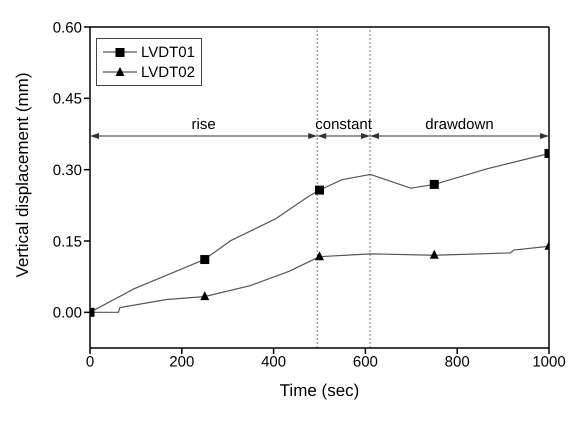 The width and height of the screenshot is (577, 421). What do you see at coordinates (90, 362) in the screenshot?
I see `x-tick-label: 0` at bounding box center [90, 362].